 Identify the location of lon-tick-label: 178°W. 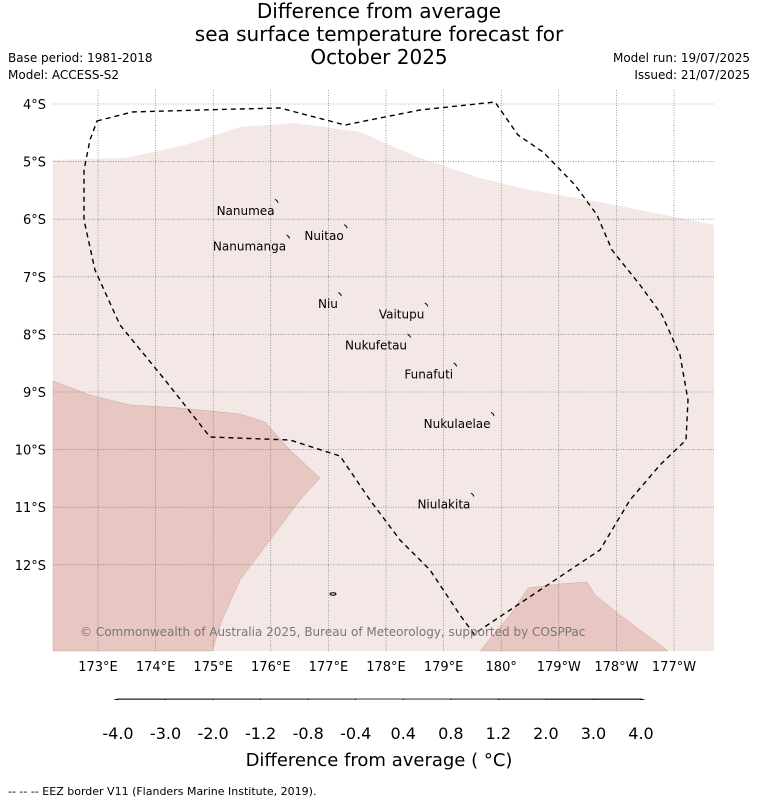
(616, 667).